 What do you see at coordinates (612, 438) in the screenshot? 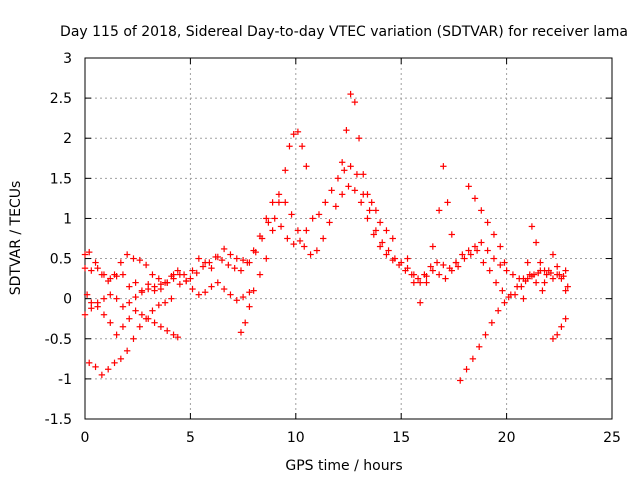
I see `x-tick-label: 25` at bounding box center [612, 438].